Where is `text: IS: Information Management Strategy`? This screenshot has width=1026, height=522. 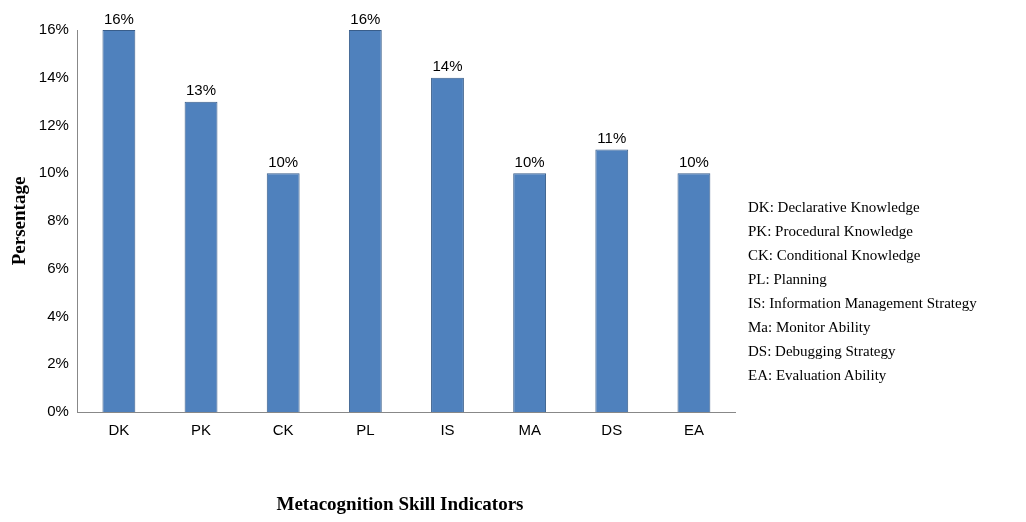
text: IS: Information Management Strategy is located at coordinates (862, 303).